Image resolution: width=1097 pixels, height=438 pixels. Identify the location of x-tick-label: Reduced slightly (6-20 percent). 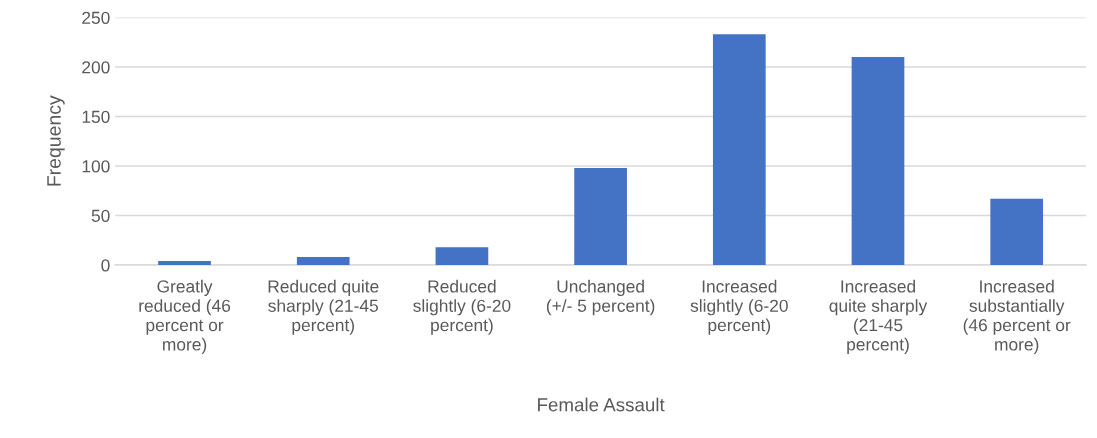
(462, 307).